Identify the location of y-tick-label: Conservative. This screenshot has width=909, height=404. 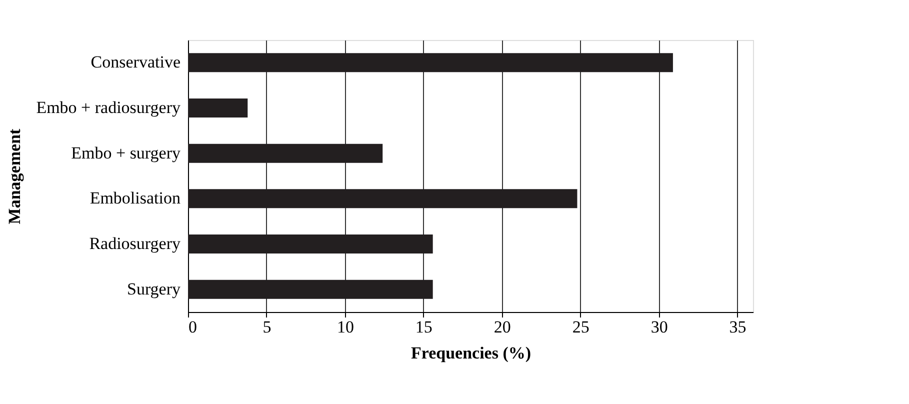
(135, 62).